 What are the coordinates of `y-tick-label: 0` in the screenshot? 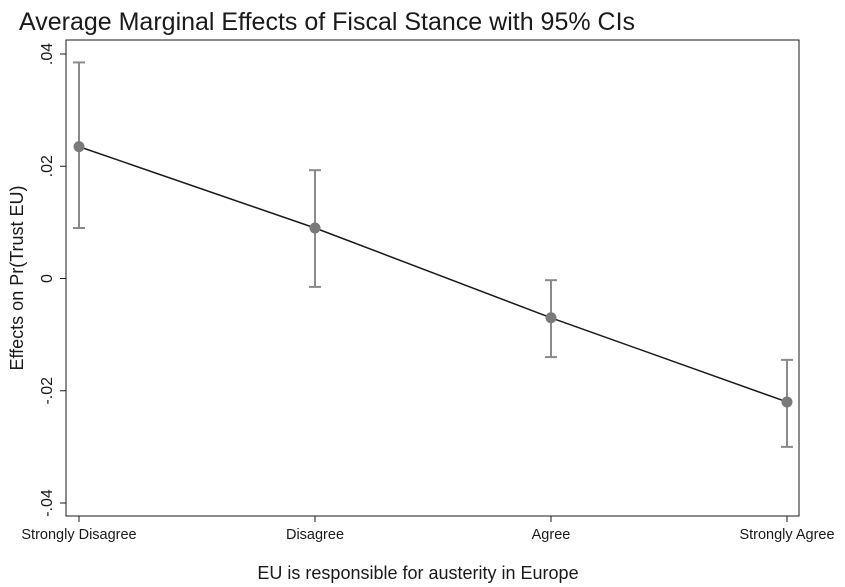 It's located at (47, 278).